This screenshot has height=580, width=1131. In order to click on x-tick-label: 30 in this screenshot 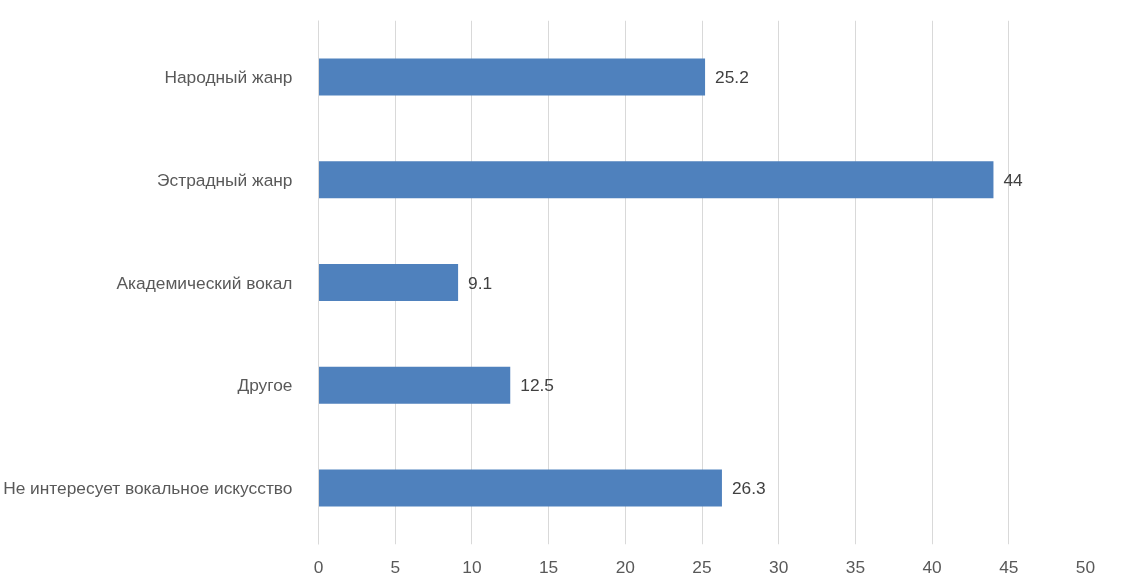, I will do `click(779, 566)`.